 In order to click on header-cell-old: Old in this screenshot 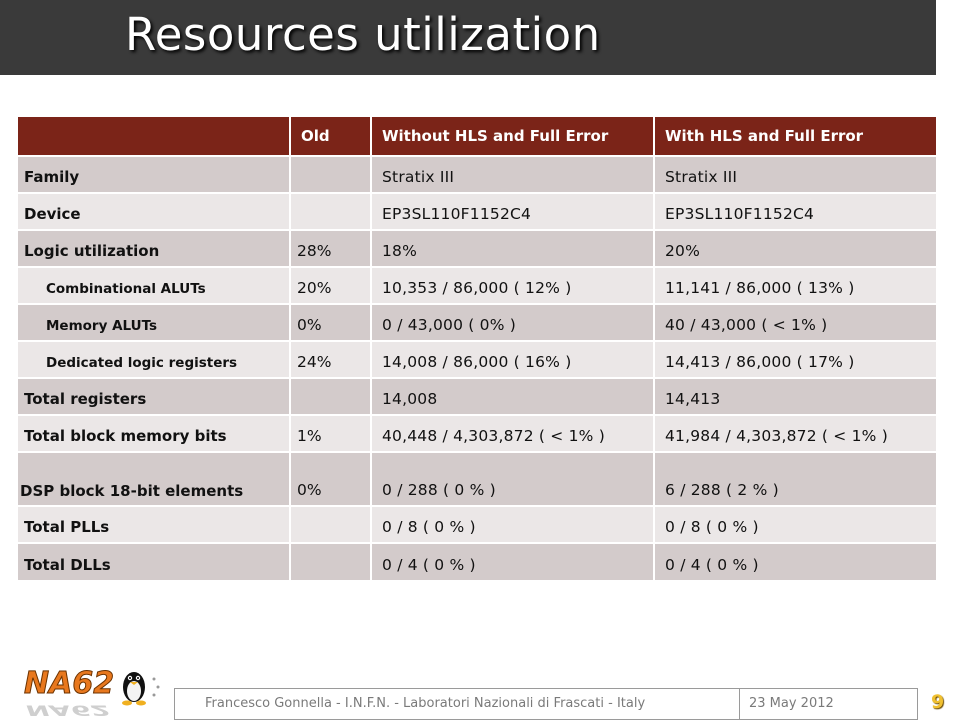, I will do `click(331, 136)`.